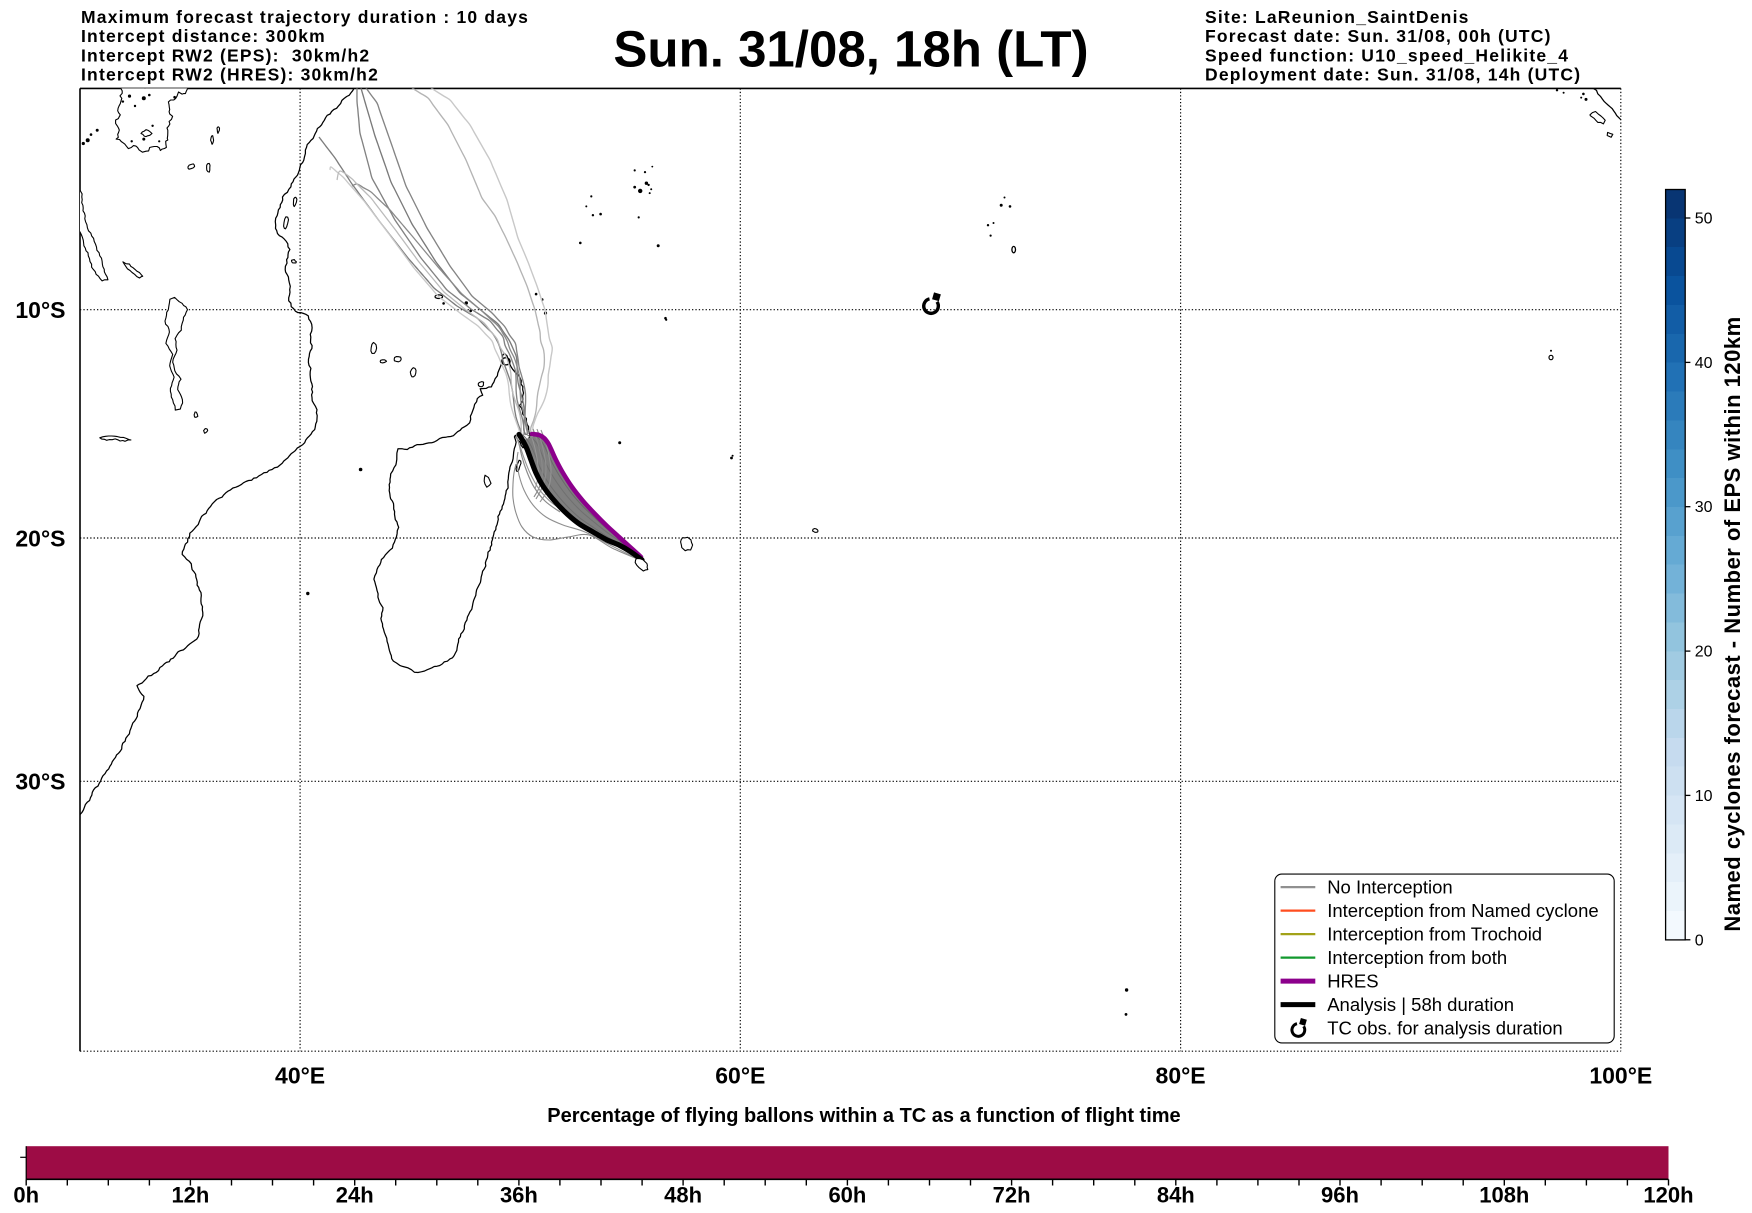 The height and width of the screenshot is (1213, 1752). I want to click on svg-text: 84h, so click(1176, 1195).